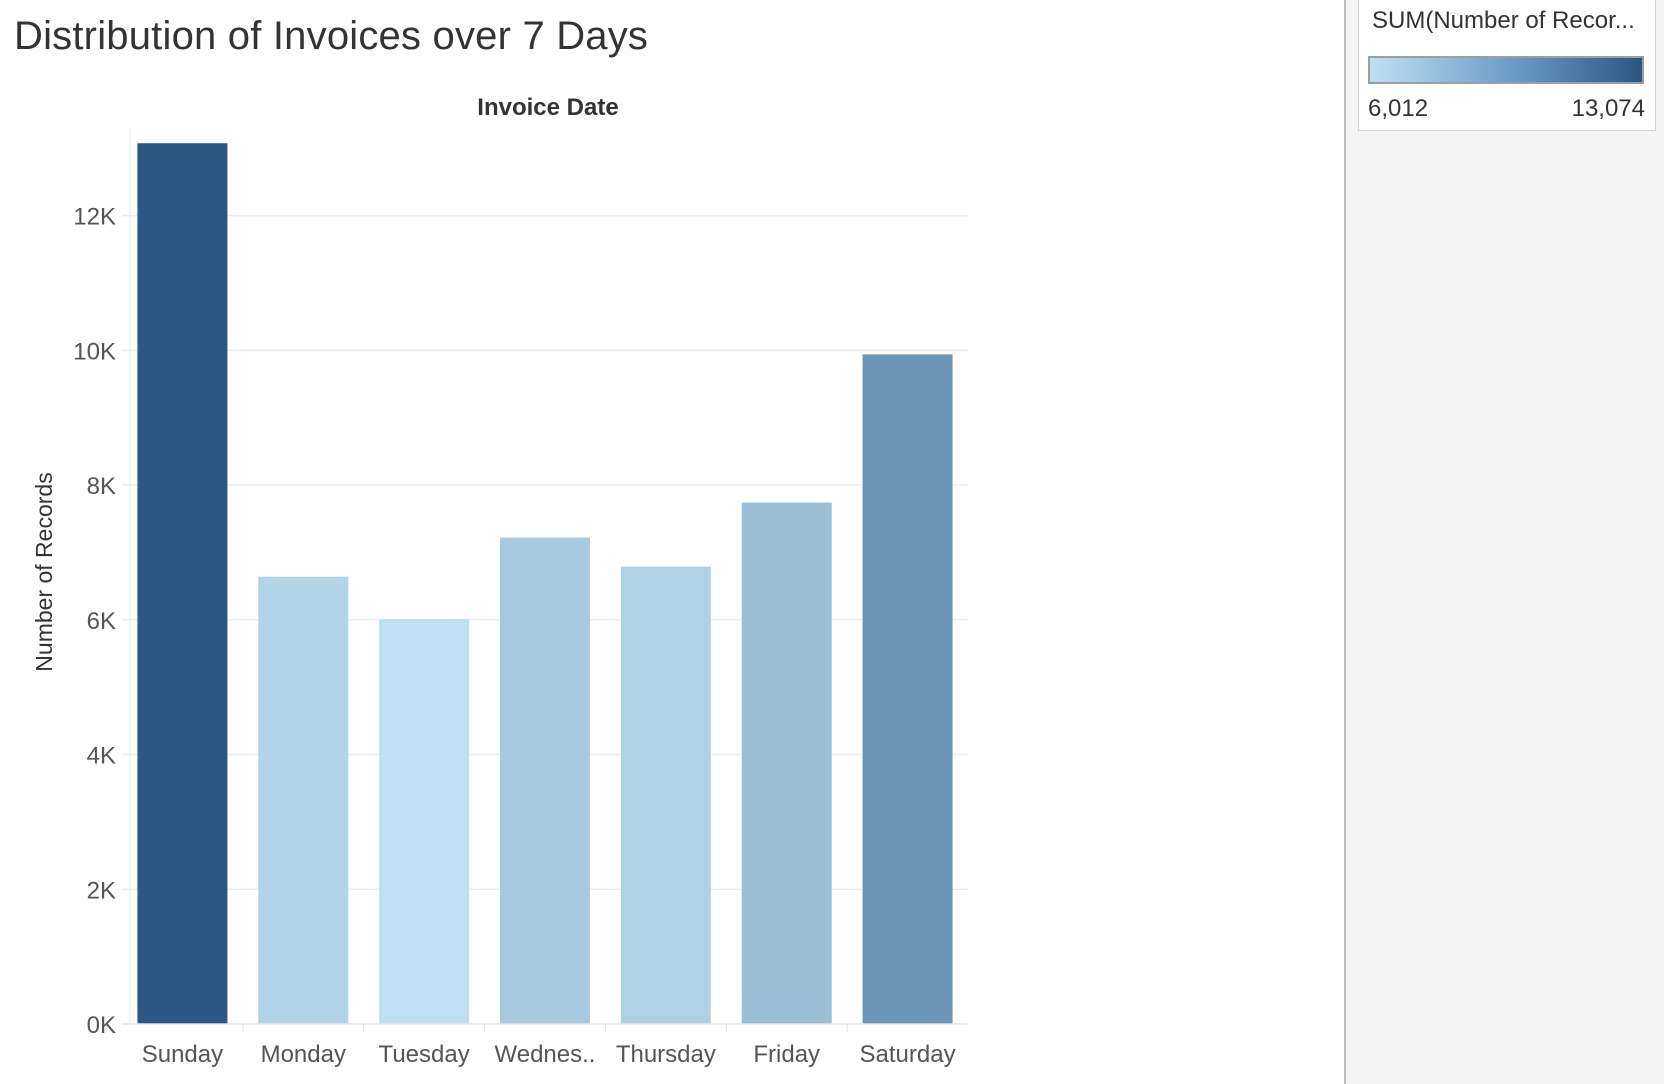 The image size is (1664, 1084). I want to click on x-tick-label: Monday, so click(303, 1054).